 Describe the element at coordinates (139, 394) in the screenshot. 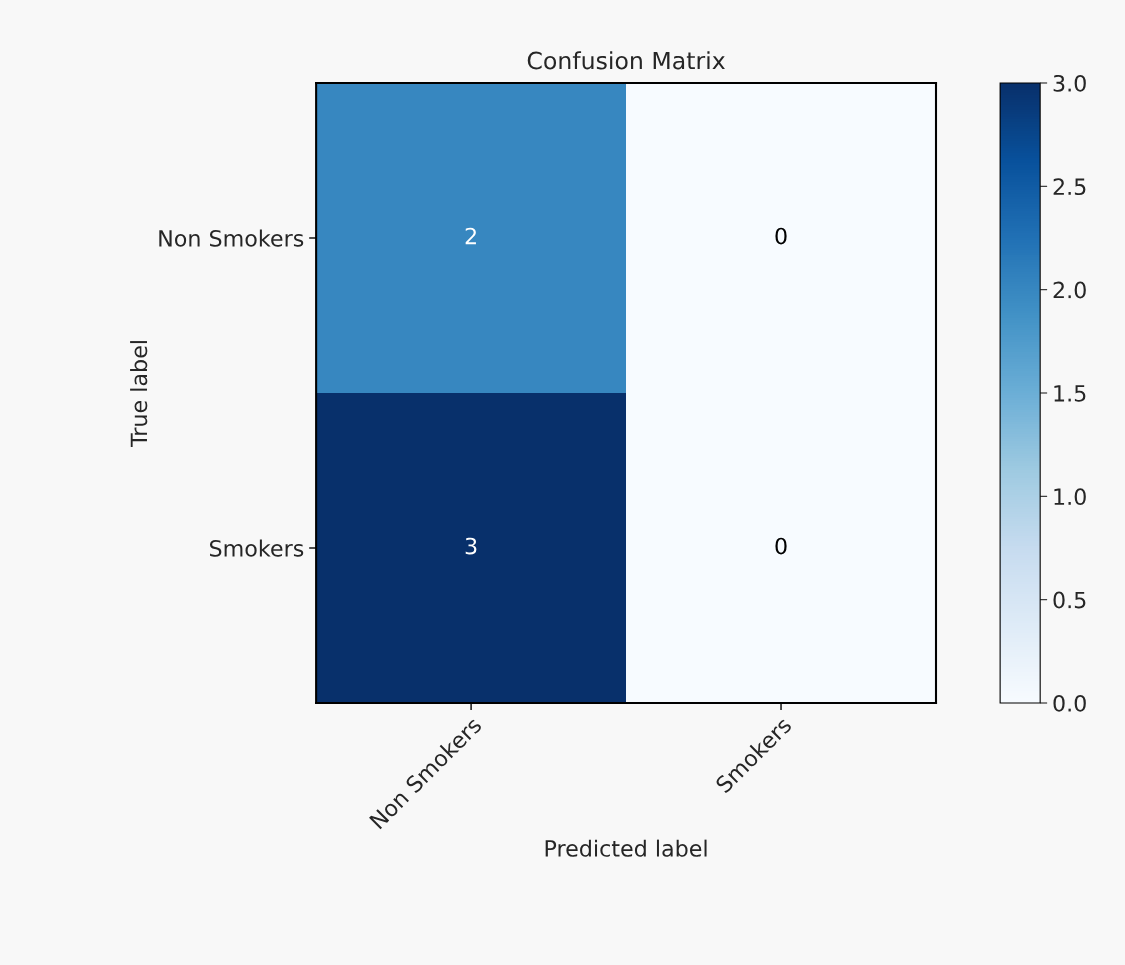

I see `y-axis-title: True label` at that location.